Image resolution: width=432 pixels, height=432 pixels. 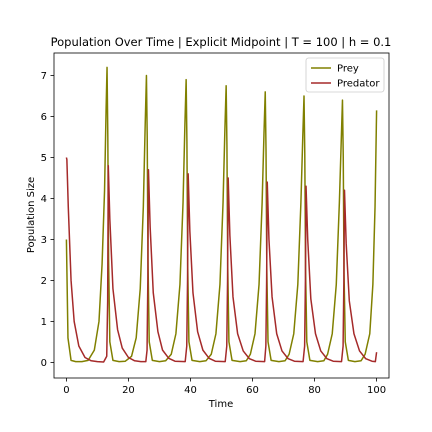 What do you see at coordinates (44, 158) in the screenshot?
I see `y-tick-label: 5` at bounding box center [44, 158].